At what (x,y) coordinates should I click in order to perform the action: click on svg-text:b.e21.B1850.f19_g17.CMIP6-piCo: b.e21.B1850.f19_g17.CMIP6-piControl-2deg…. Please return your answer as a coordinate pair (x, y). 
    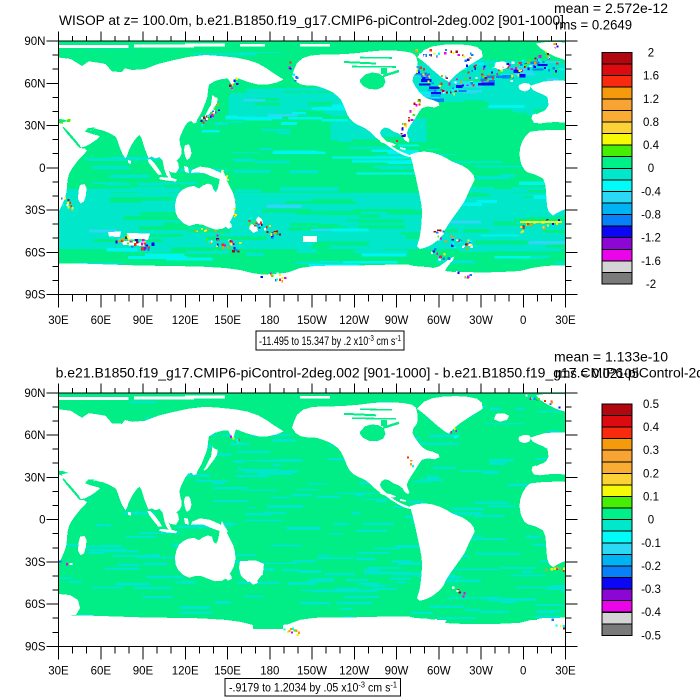
    Looking at the image, I should click on (378, 373).